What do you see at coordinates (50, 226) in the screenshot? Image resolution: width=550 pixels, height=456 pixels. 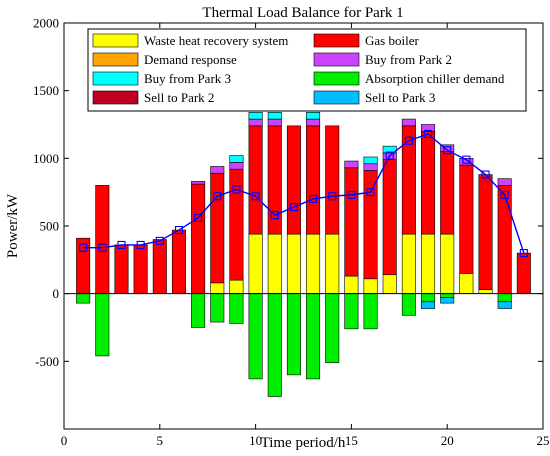 I see `y-tick-label: 500` at bounding box center [50, 226].